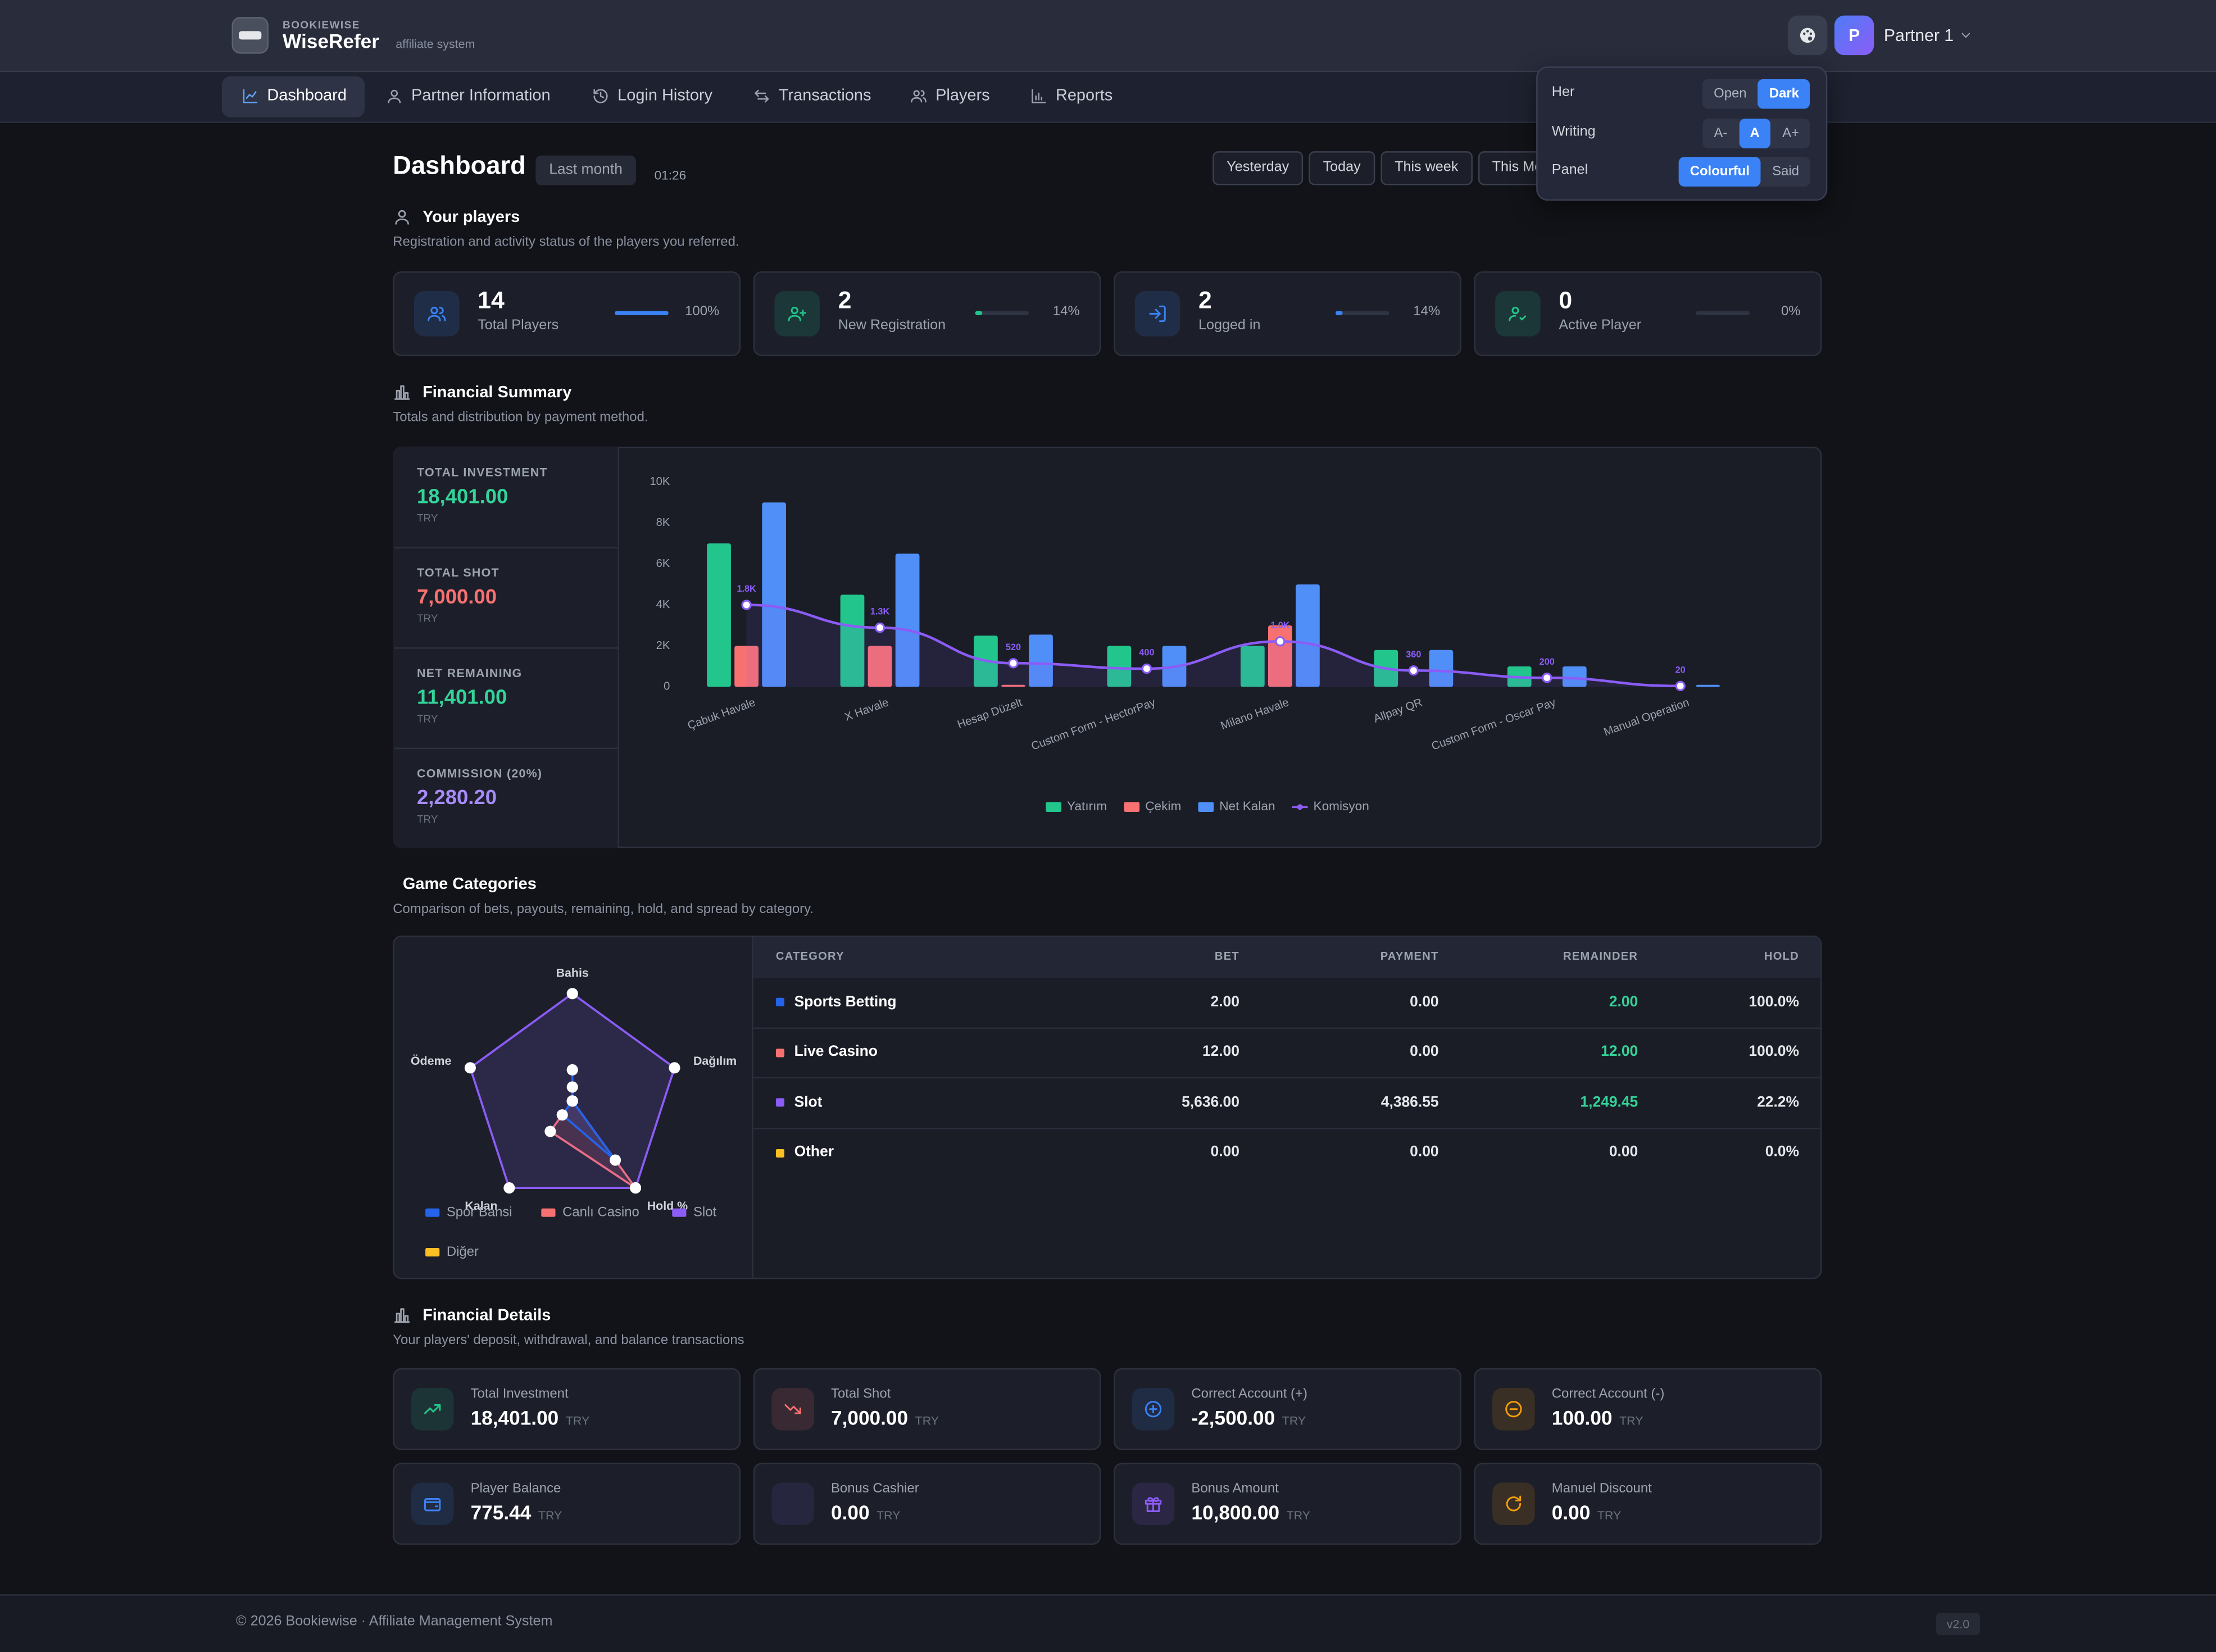  I want to click on stat-glyph, so click(1157, 314).